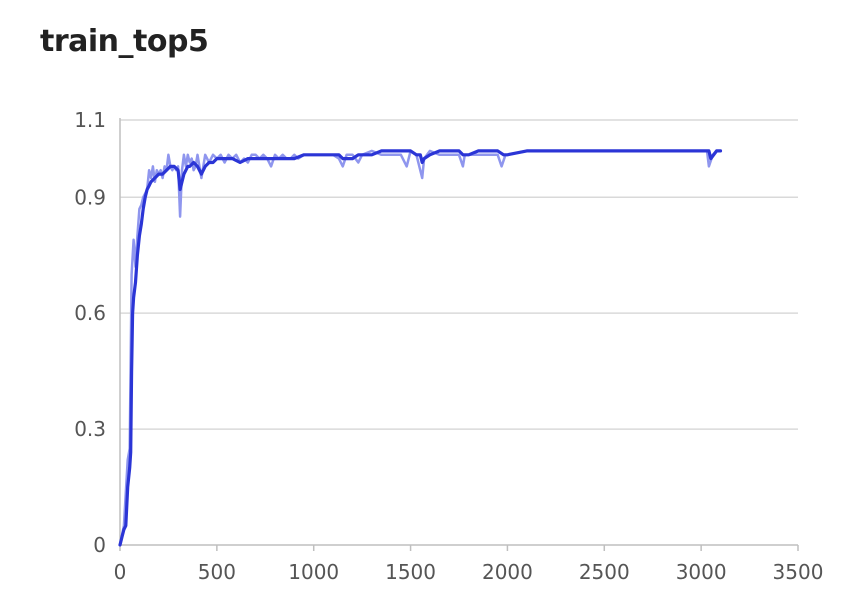 Image resolution: width=858 pixels, height=604 pixels. What do you see at coordinates (90, 313) in the screenshot?
I see `y-tick-label: 0.6` at bounding box center [90, 313].